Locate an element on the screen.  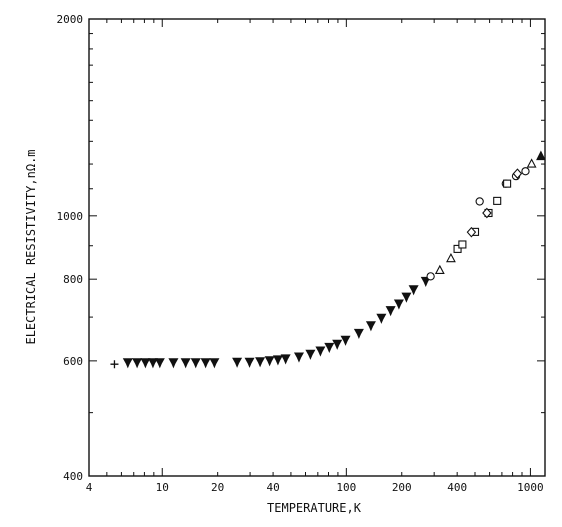
x-tick-label: 4 is located at coordinates (89, 487).